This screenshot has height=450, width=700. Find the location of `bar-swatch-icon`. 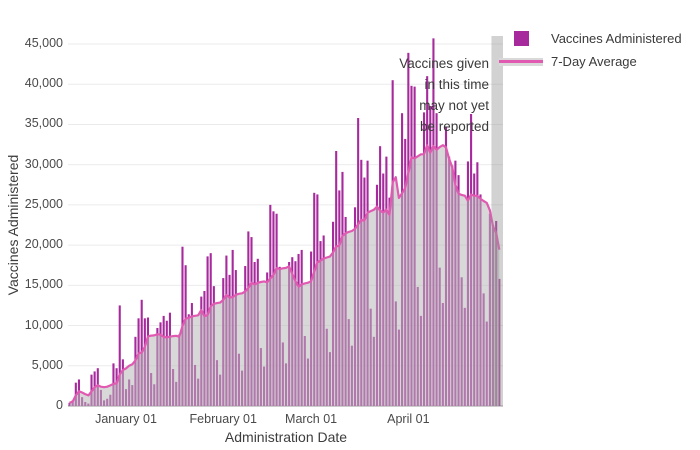

bar-swatch-icon is located at coordinates (521, 38).